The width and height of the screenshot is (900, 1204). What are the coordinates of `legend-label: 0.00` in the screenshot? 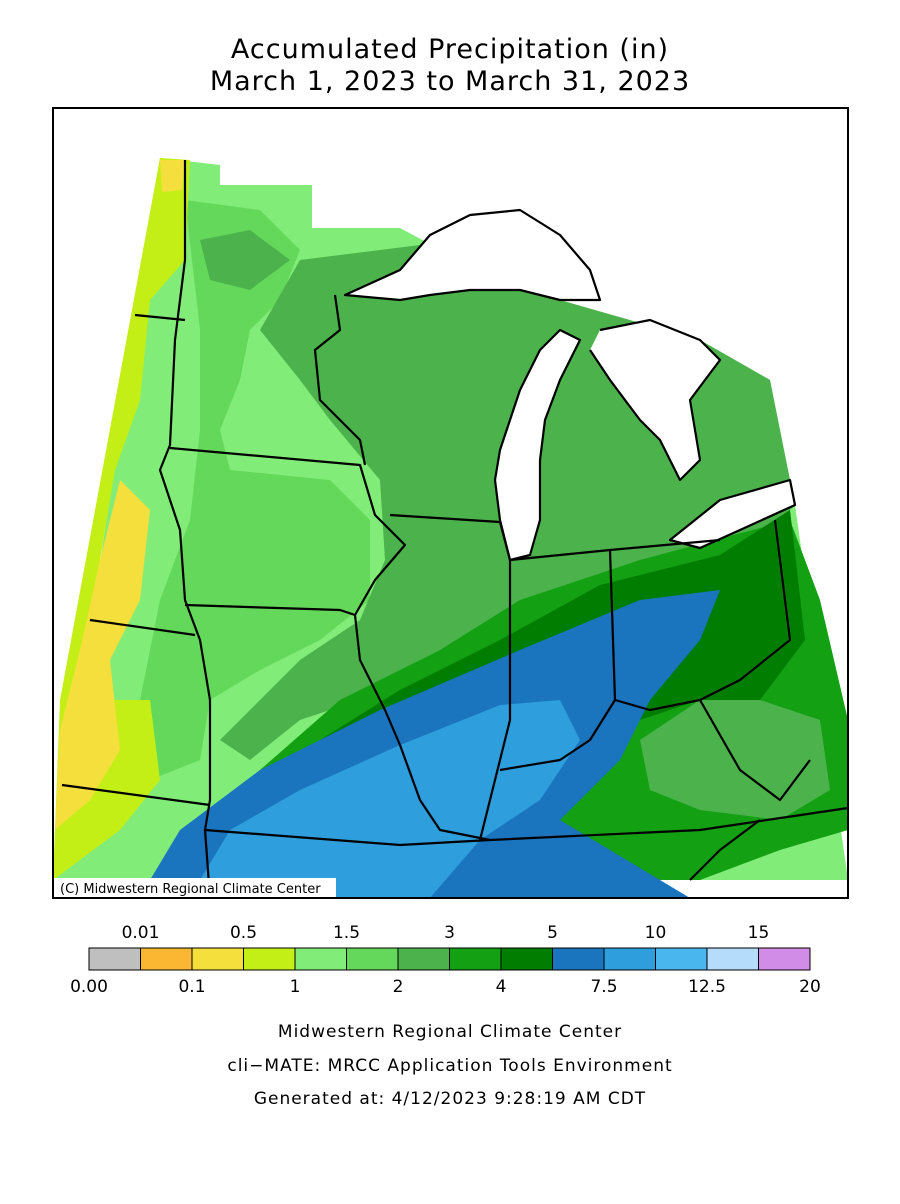 It's located at (89, 987).